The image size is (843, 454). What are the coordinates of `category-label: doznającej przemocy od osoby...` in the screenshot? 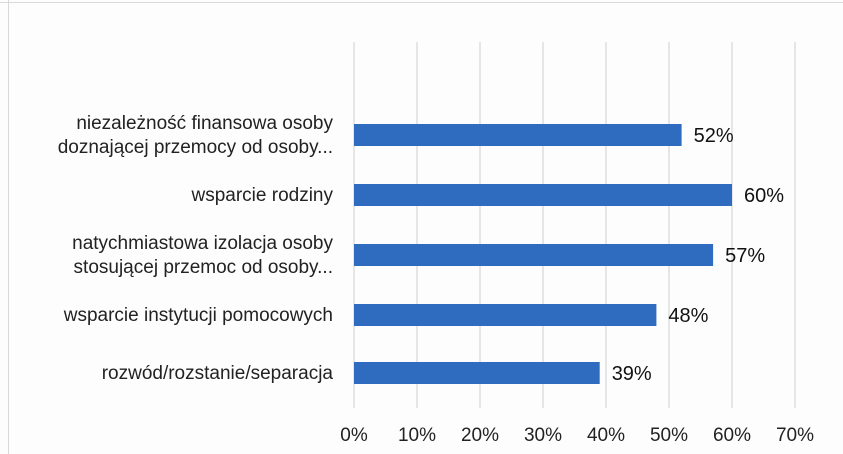 It's located at (195, 147).